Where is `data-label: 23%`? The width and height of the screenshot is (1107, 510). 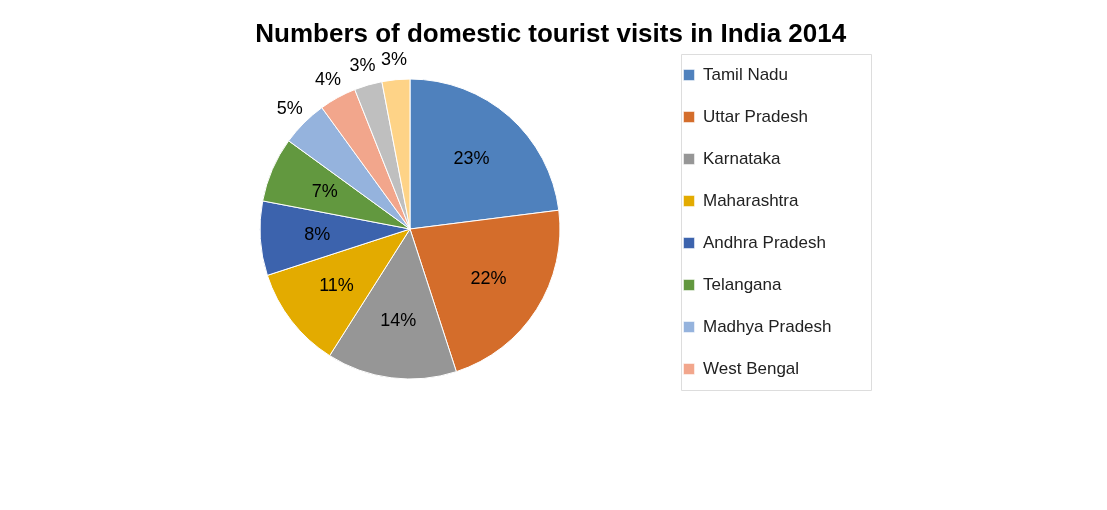 data-label: 23% is located at coordinates (471, 158).